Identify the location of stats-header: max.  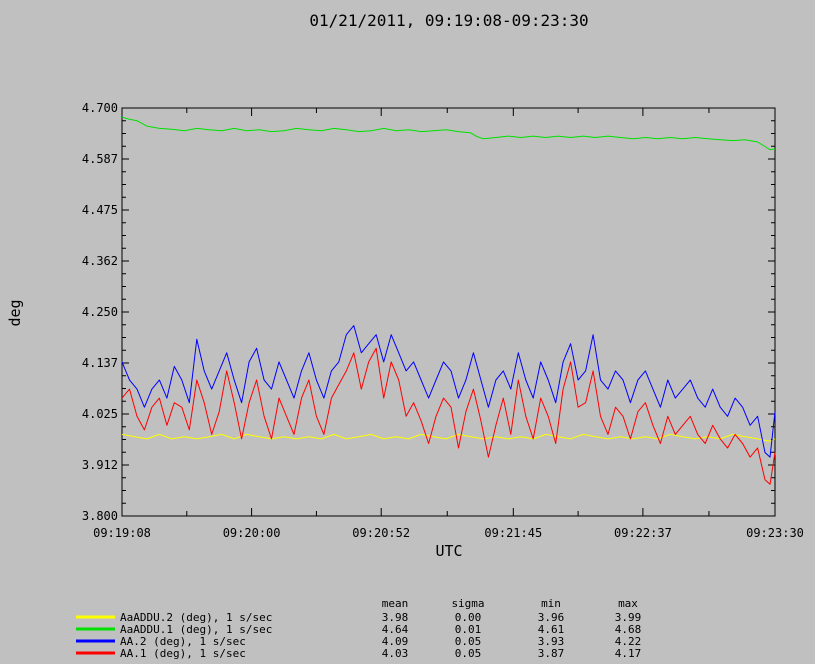
(628, 603).